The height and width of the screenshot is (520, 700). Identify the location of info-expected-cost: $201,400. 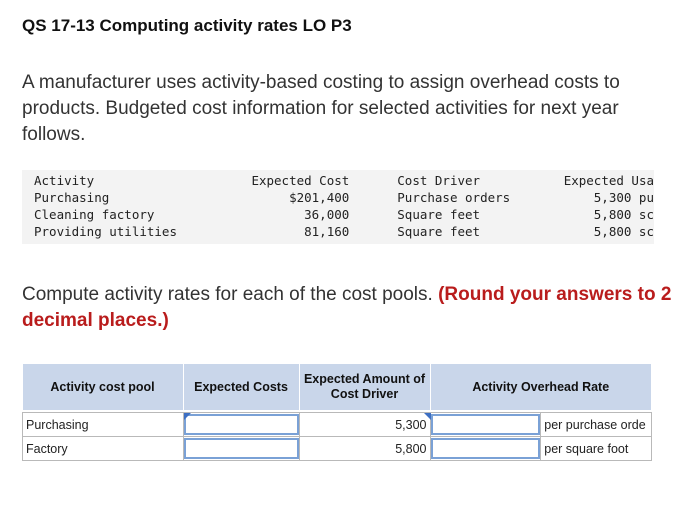
(319, 197).